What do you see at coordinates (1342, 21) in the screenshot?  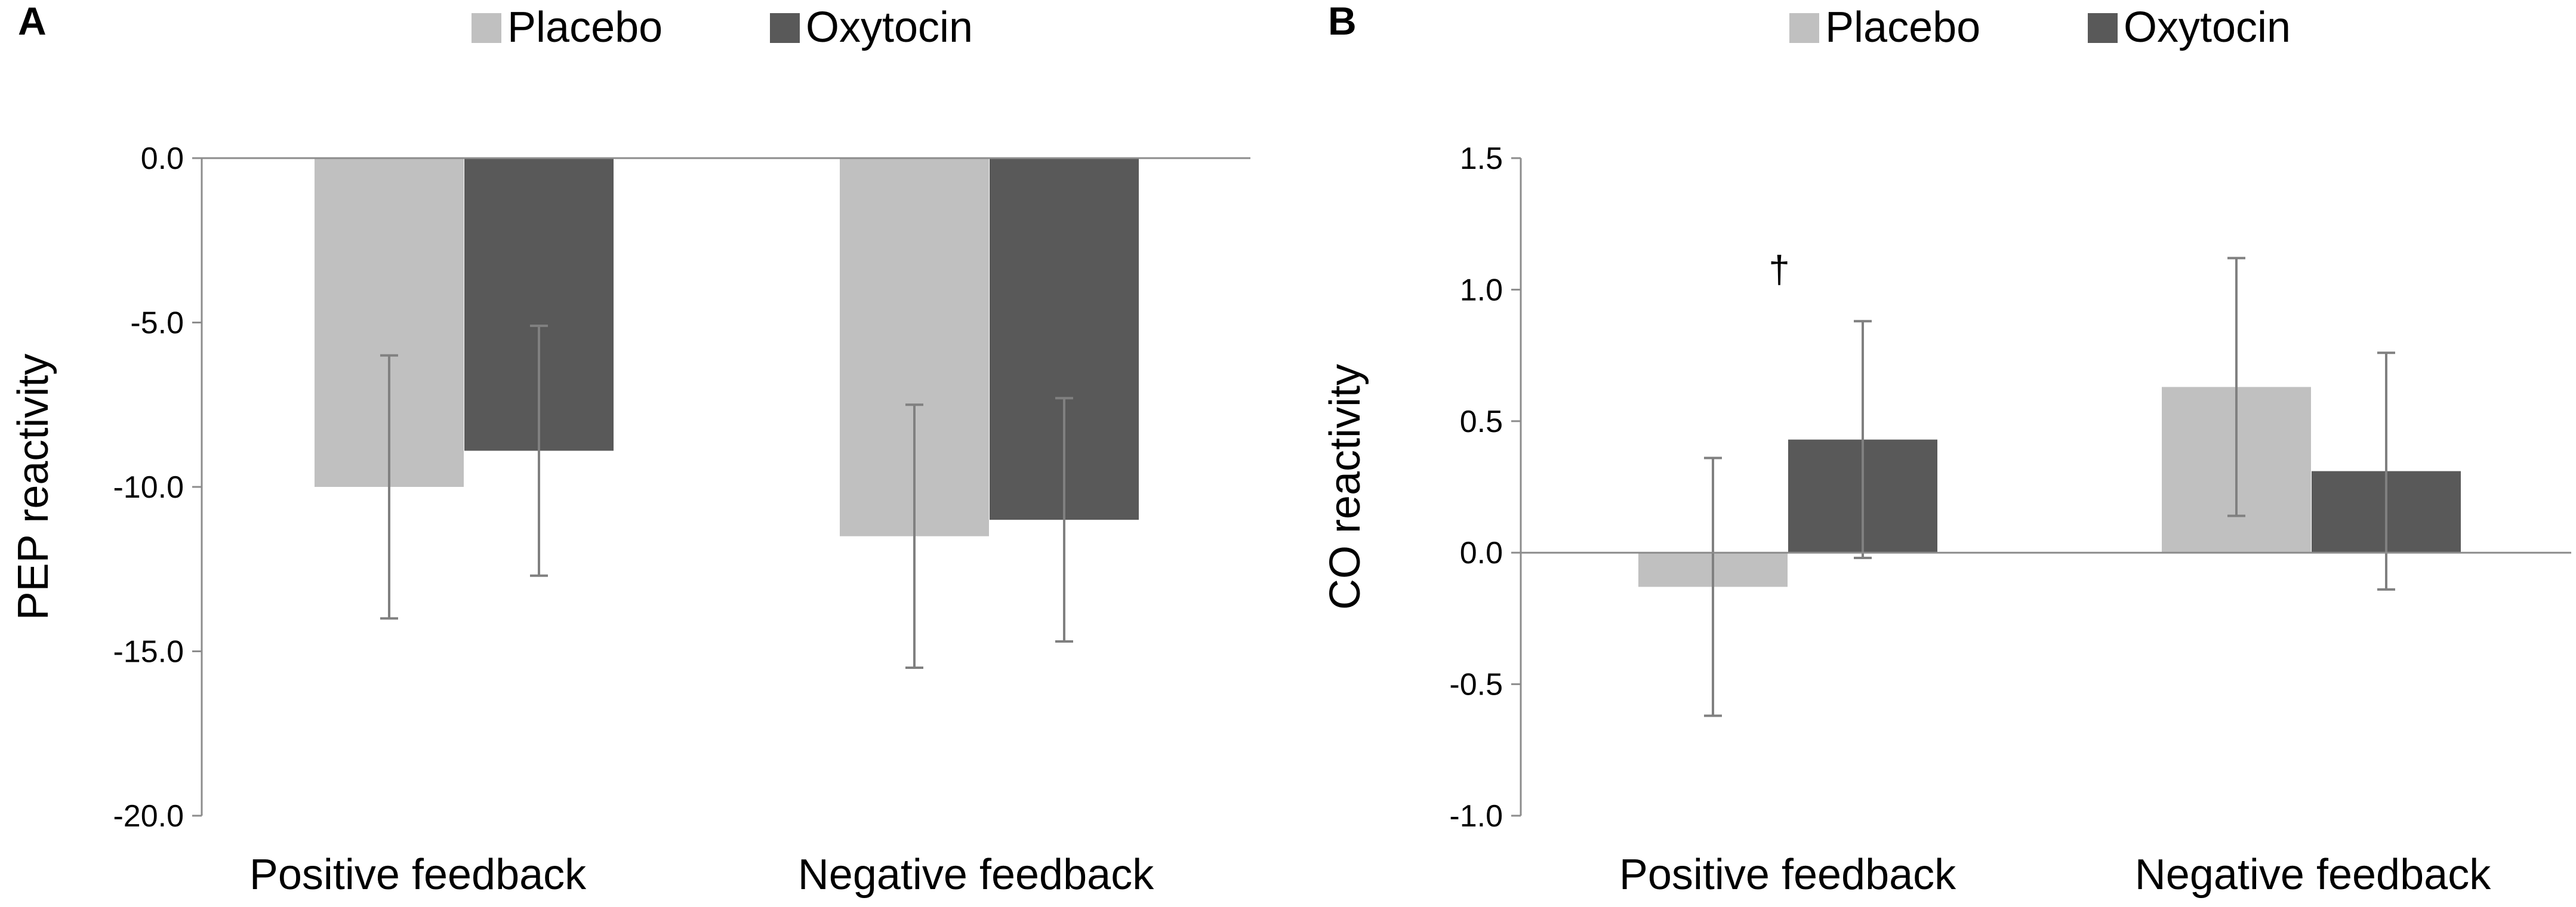 I see `panel-label: B` at bounding box center [1342, 21].